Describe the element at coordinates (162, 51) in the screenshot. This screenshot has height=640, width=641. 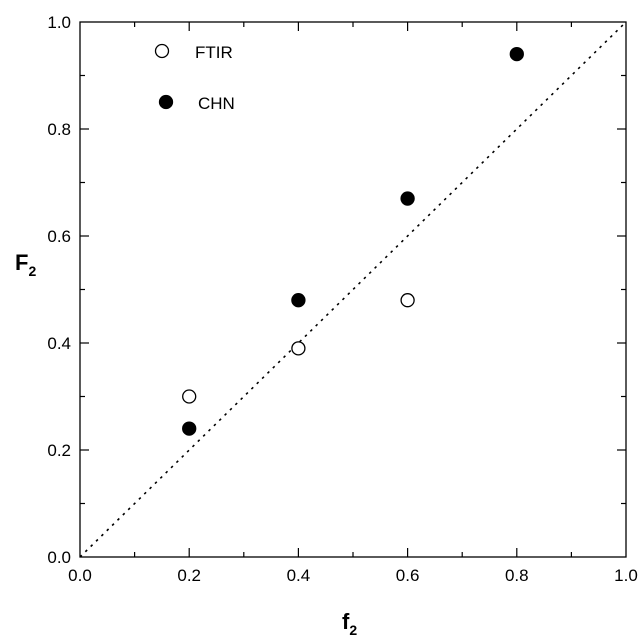
I see `legend-marker-ftir` at that location.